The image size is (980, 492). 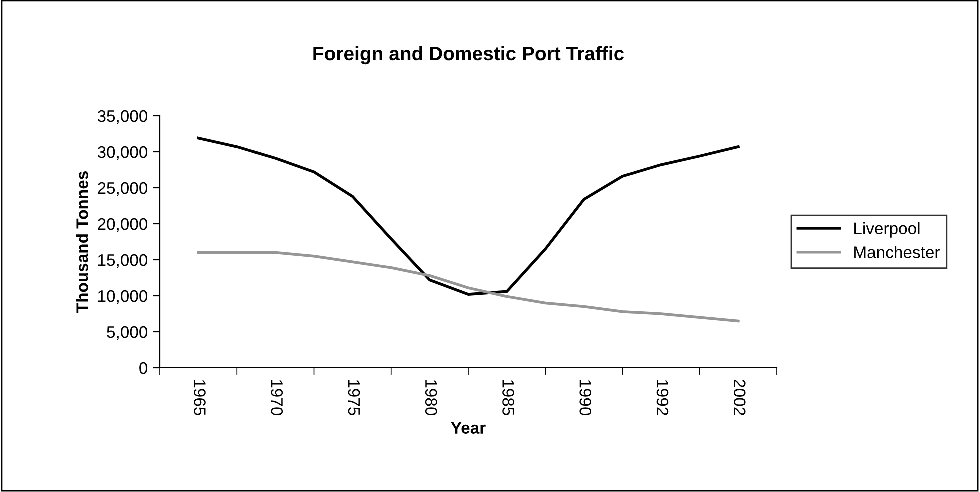 What do you see at coordinates (897, 252) in the screenshot?
I see `legend-label: Manchester` at bounding box center [897, 252].